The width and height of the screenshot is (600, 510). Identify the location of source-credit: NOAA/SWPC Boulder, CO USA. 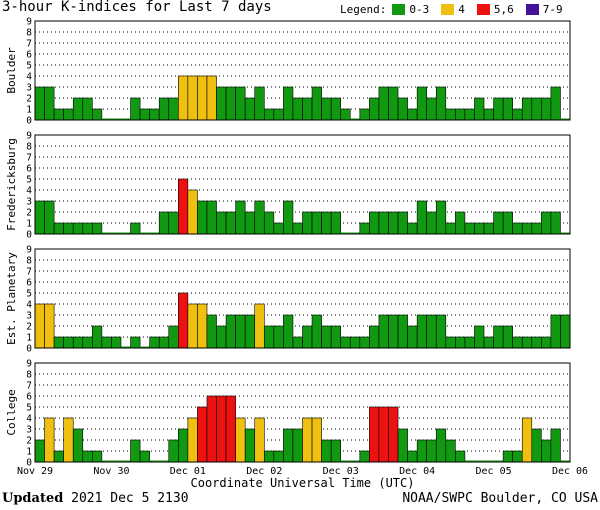
(500, 498).